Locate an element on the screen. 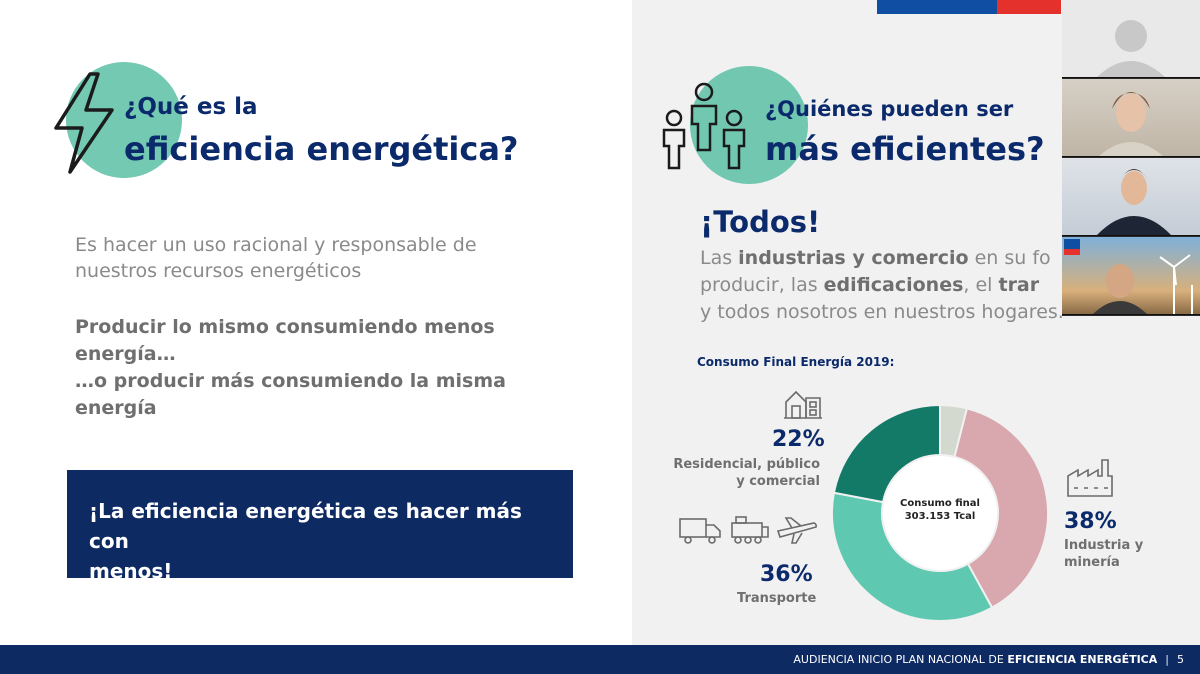 The width and height of the screenshot is (1200, 674). transporte-label: Transporte is located at coordinates (777, 598).